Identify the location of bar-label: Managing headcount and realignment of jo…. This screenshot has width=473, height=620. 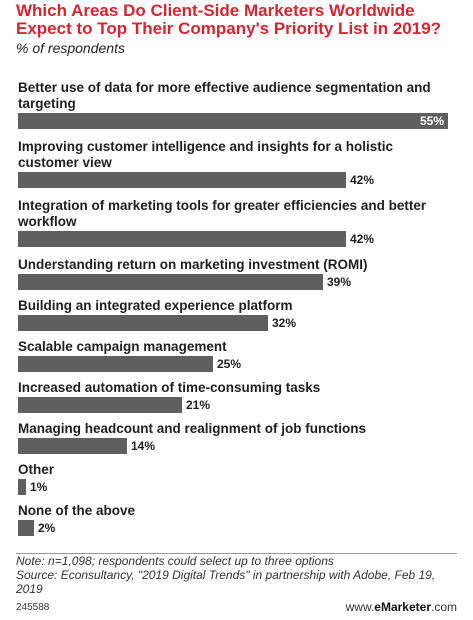
(192, 428).